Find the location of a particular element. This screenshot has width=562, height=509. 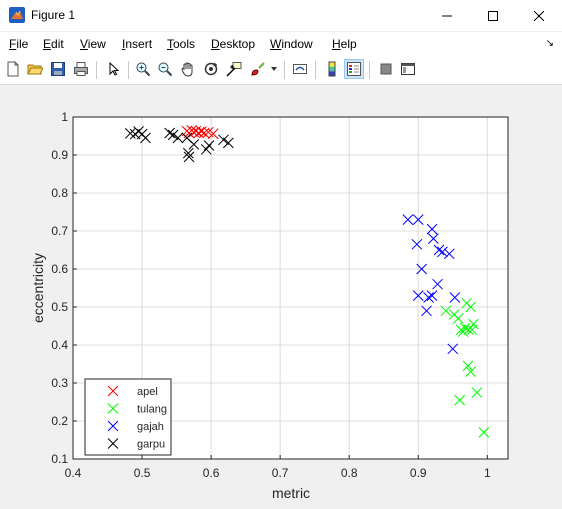

edit-plot-arrow-icon is located at coordinates (114, 68).